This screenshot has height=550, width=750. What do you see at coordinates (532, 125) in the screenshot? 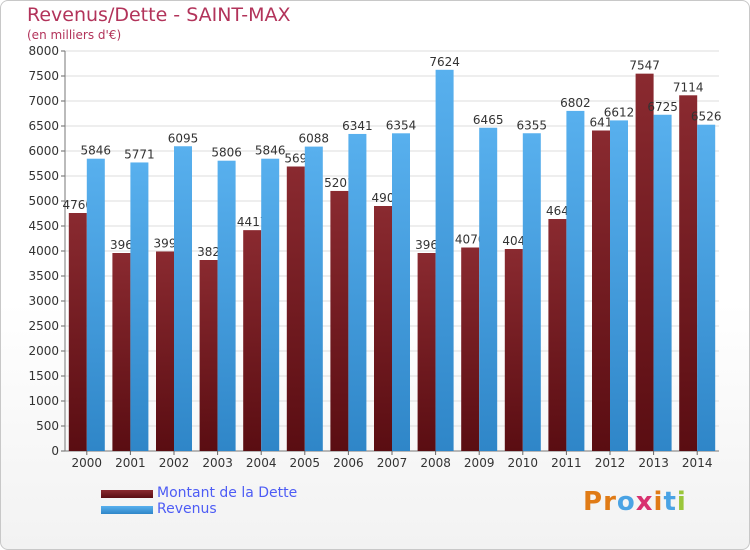
I see `data-label-revenus: 6355` at bounding box center [532, 125].